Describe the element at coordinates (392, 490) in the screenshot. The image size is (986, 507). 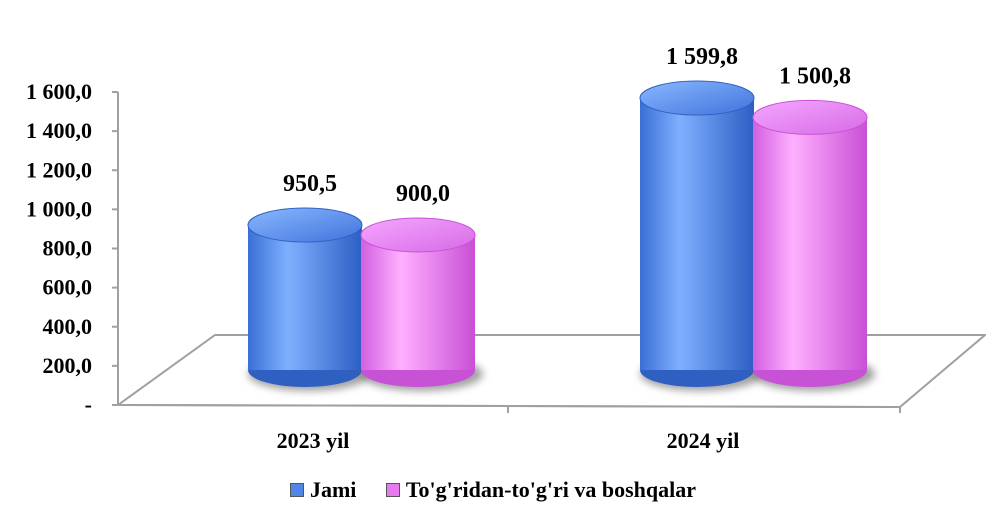
I see `legend-swatch-togridan` at that location.